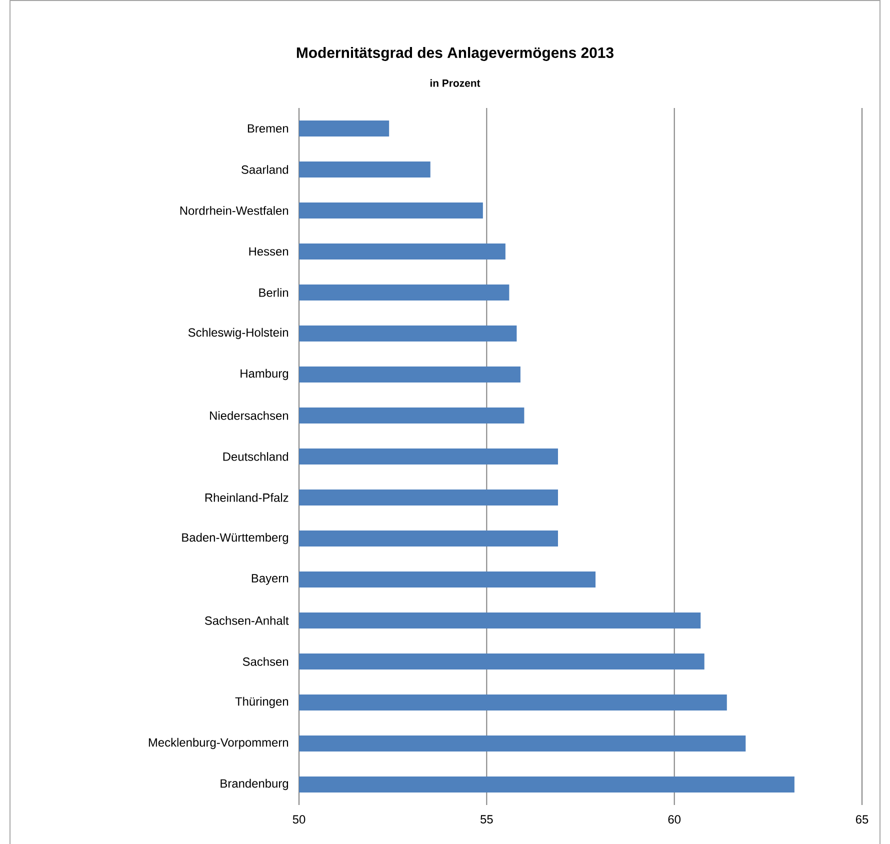  Describe the element at coordinates (862, 819) in the screenshot. I see `x-tick-label: 65` at that location.